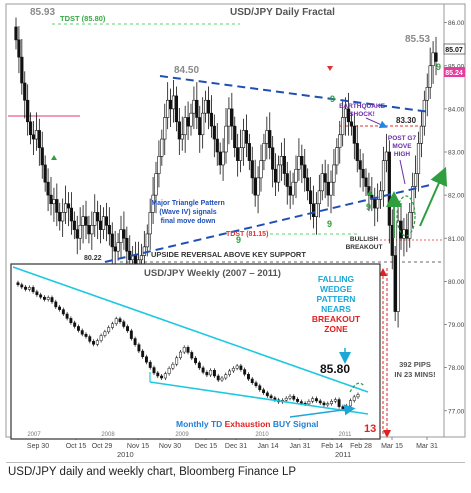 The width and height of the screenshot is (471, 493). What do you see at coordinates (456, 282) in the screenshot?
I see `y-tick-label: 80.00` at bounding box center [456, 282].